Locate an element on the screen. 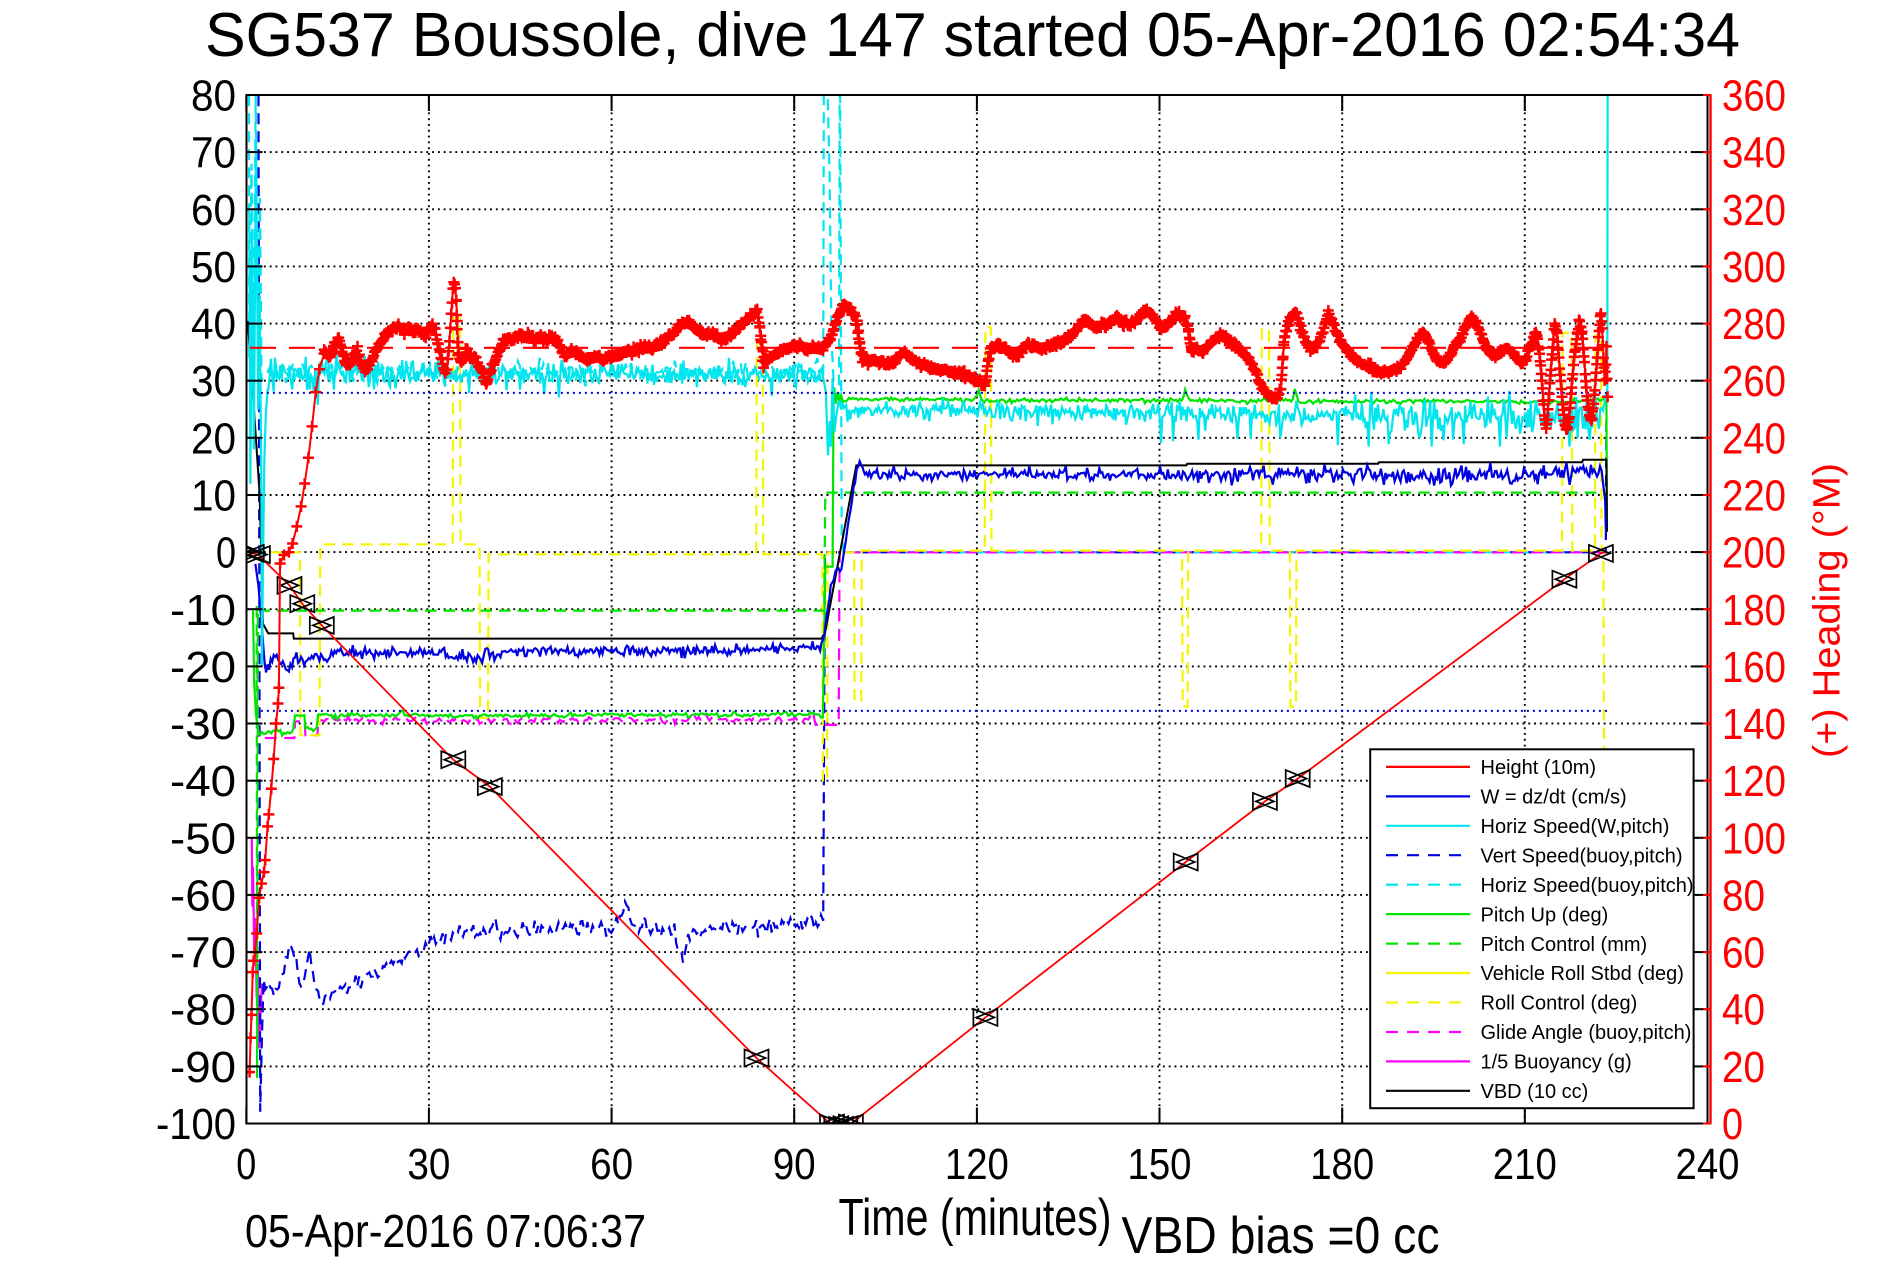  svg-text: 150 is located at coordinates (1160, 1164).